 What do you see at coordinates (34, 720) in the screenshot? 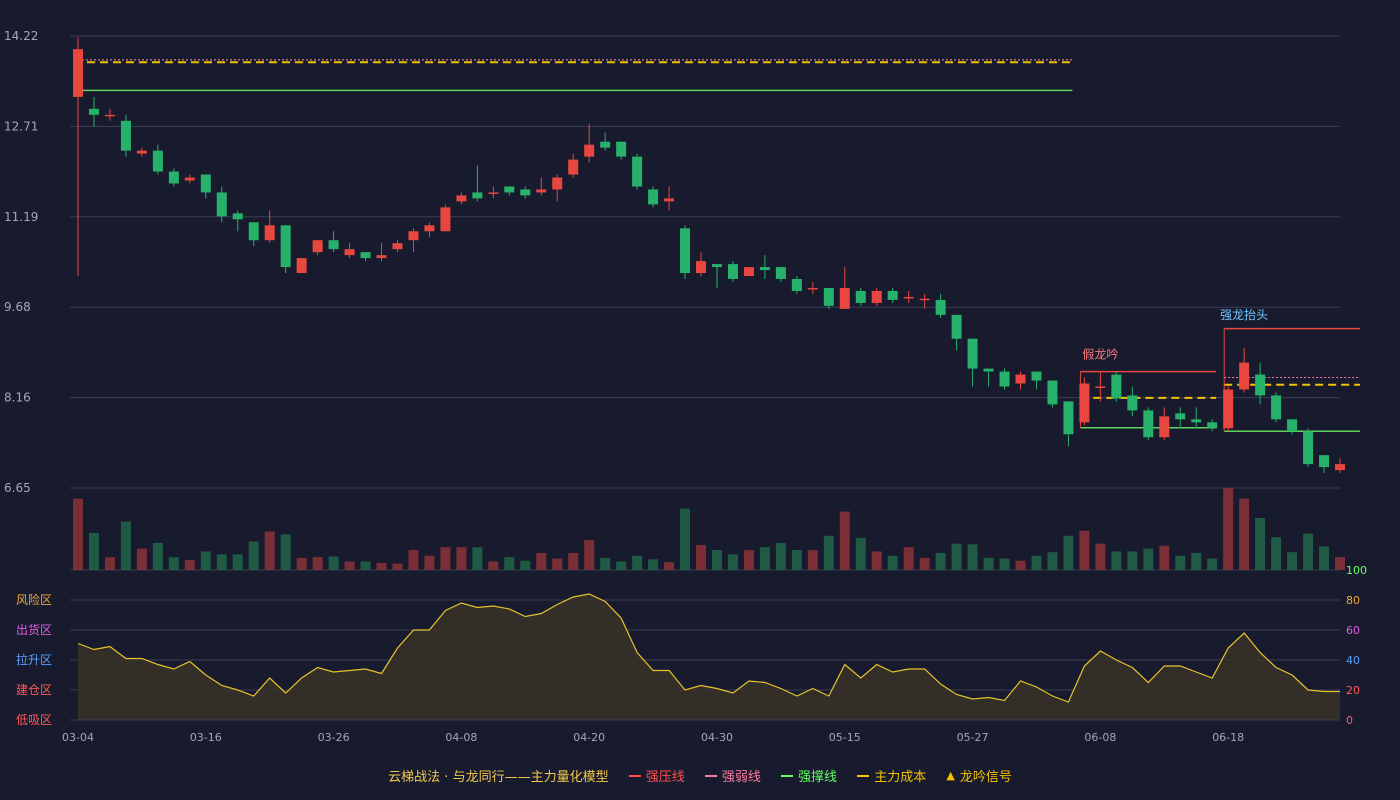
I see `zone-label: 低吸区` at bounding box center [34, 720].